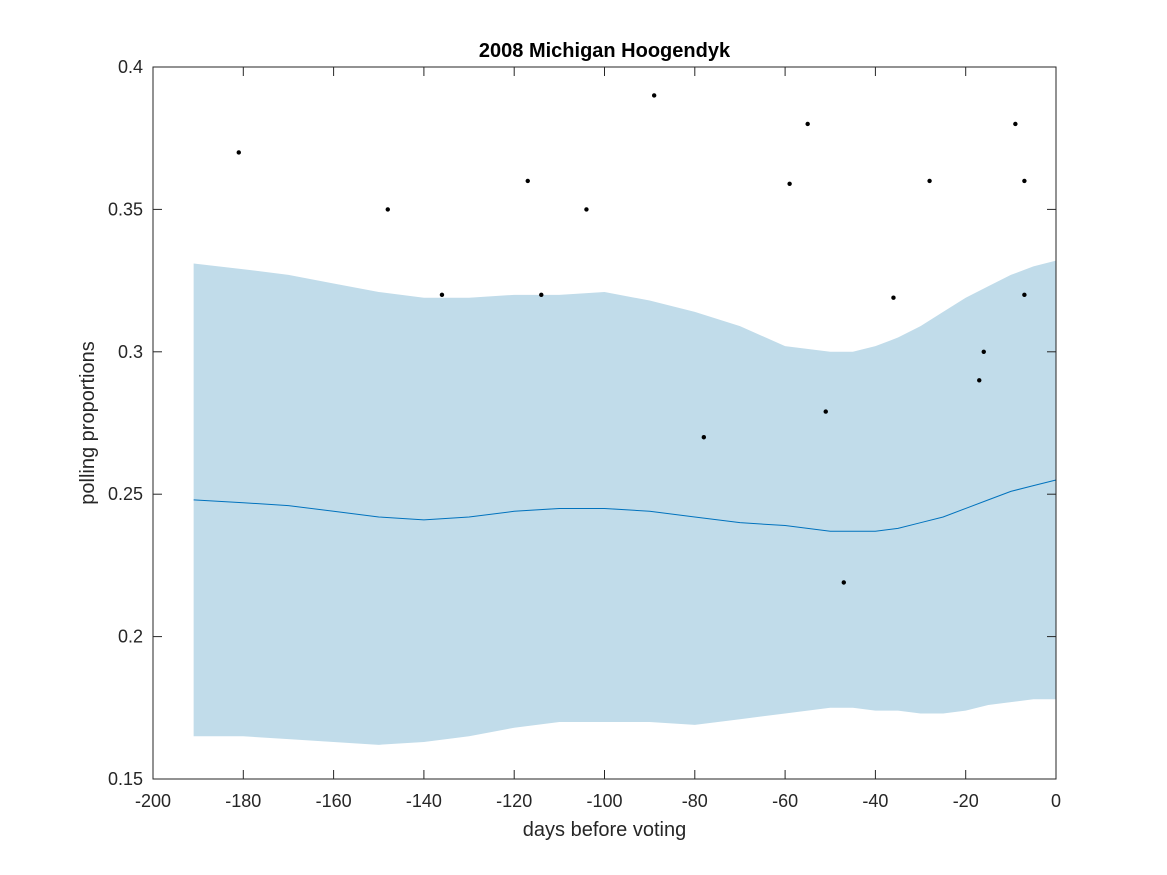 The height and width of the screenshot is (875, 1167). Describe the element at coordinates (243, 801) in the screenshot. I see `x-tick-label: -180` at that location.